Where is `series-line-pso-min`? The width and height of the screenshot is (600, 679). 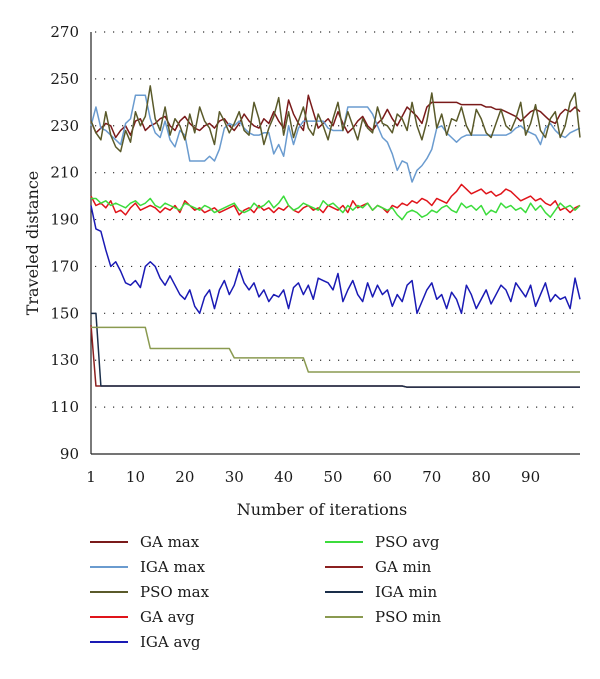
series-line-pso-min is located at coordinates (335, 349).